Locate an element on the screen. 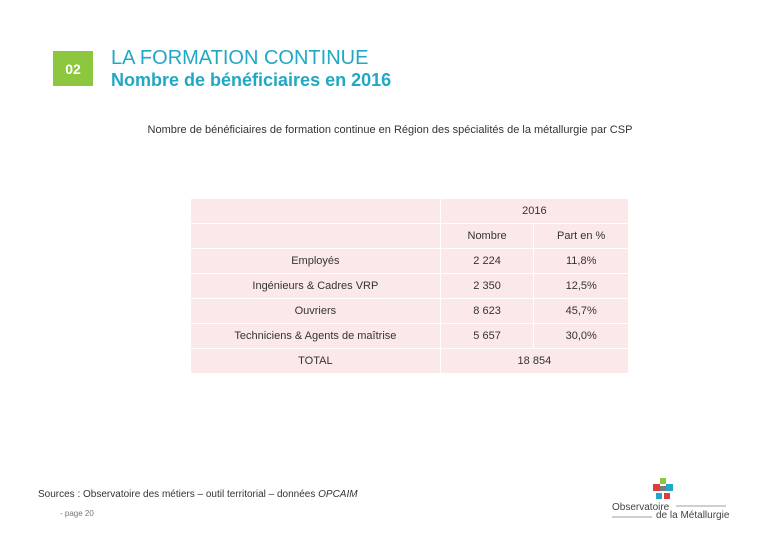 The height and width of the screenshot is (540, 780). year-header: 2016 is located at coordinates (534, 211).